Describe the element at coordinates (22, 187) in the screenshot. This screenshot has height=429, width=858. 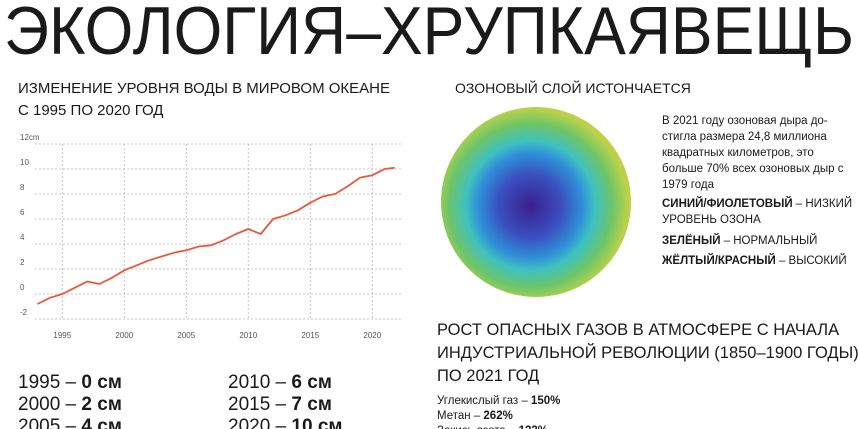
I see `y-tick-label: 8` at that location.